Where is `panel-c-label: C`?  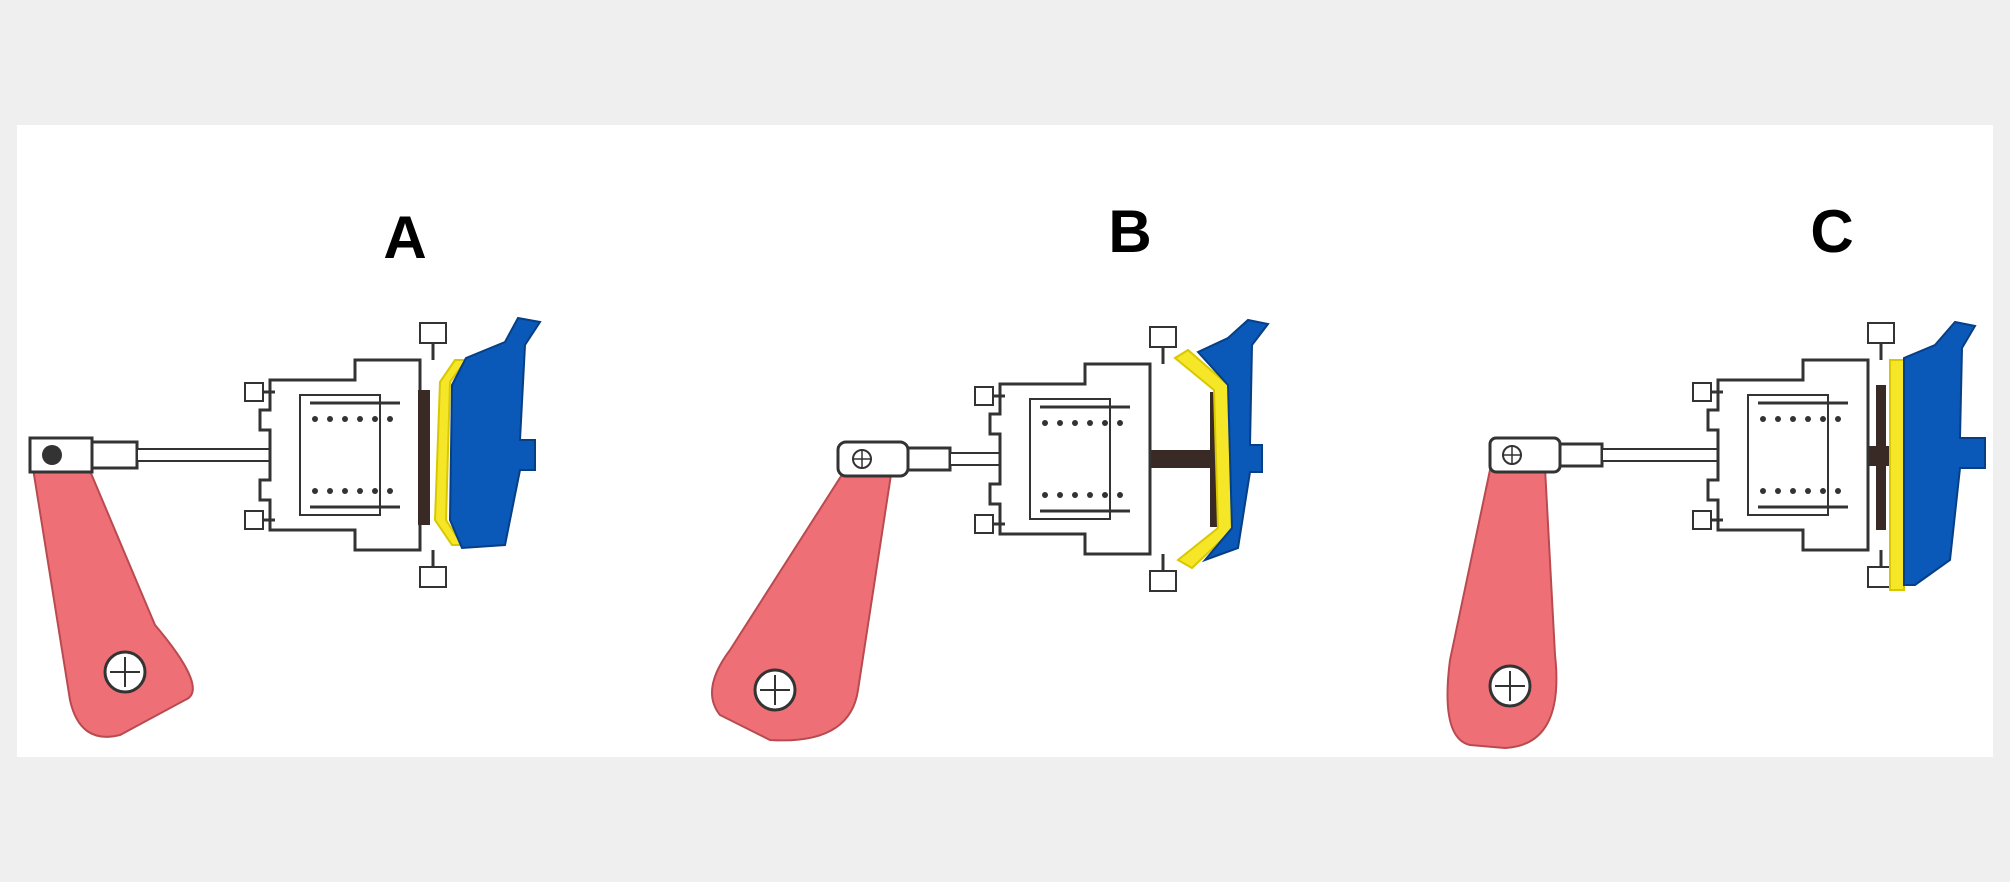 panel-c-label: C is located at coordinates (1831, 231).